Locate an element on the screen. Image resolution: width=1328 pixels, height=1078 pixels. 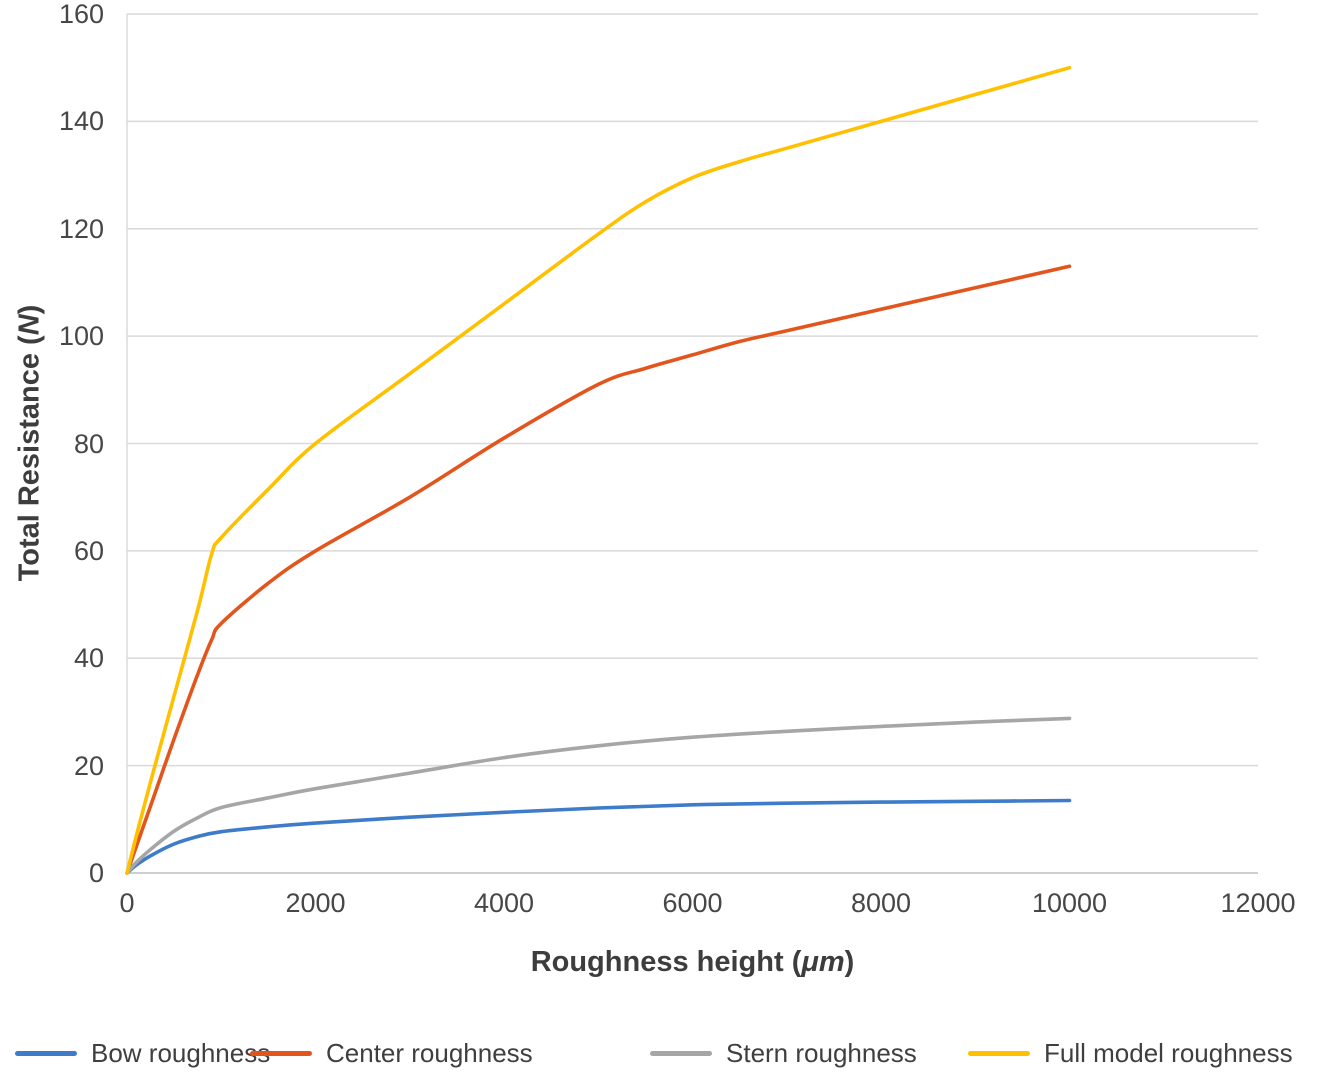
legend-label: Stern roughness is located at coordinates (821, 1052).